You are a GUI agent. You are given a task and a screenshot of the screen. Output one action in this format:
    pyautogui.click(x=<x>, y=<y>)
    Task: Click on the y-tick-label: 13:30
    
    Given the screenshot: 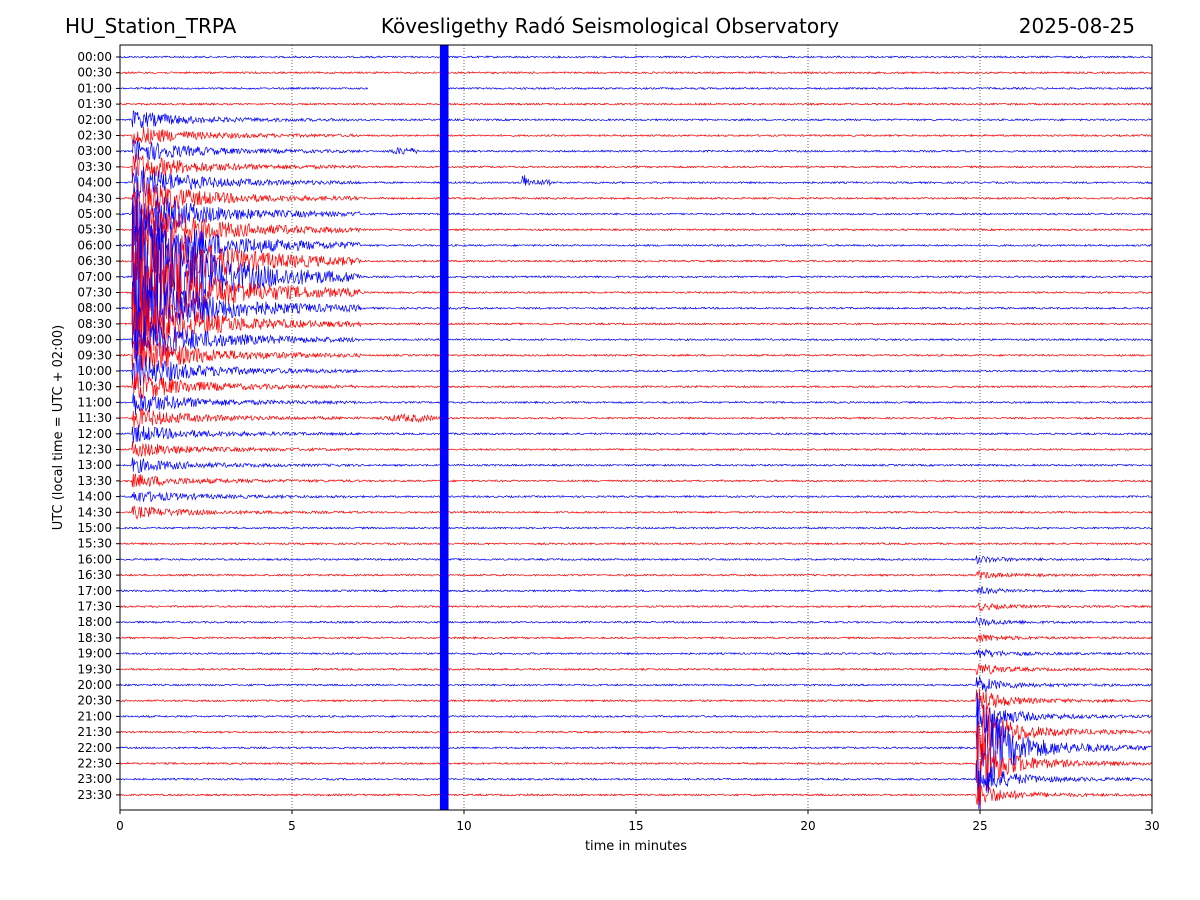 What is the action you would take?
    pyautogui.click(x=94, y=481)
    